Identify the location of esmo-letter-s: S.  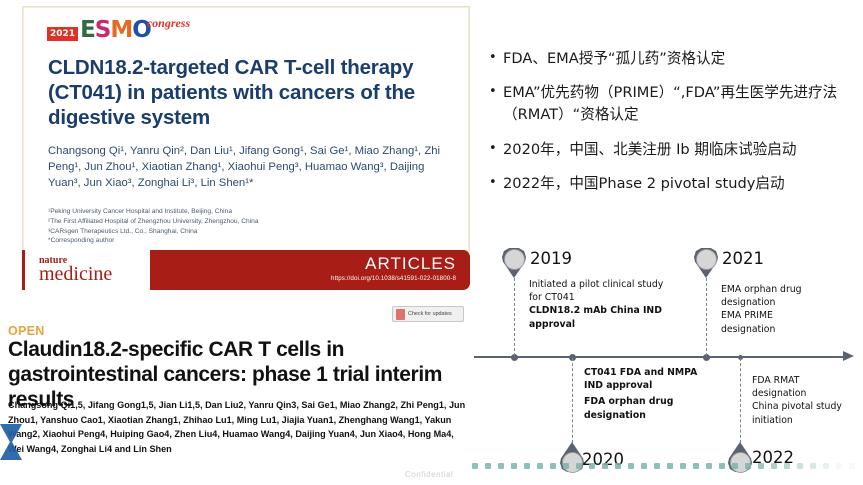
(103, 30).